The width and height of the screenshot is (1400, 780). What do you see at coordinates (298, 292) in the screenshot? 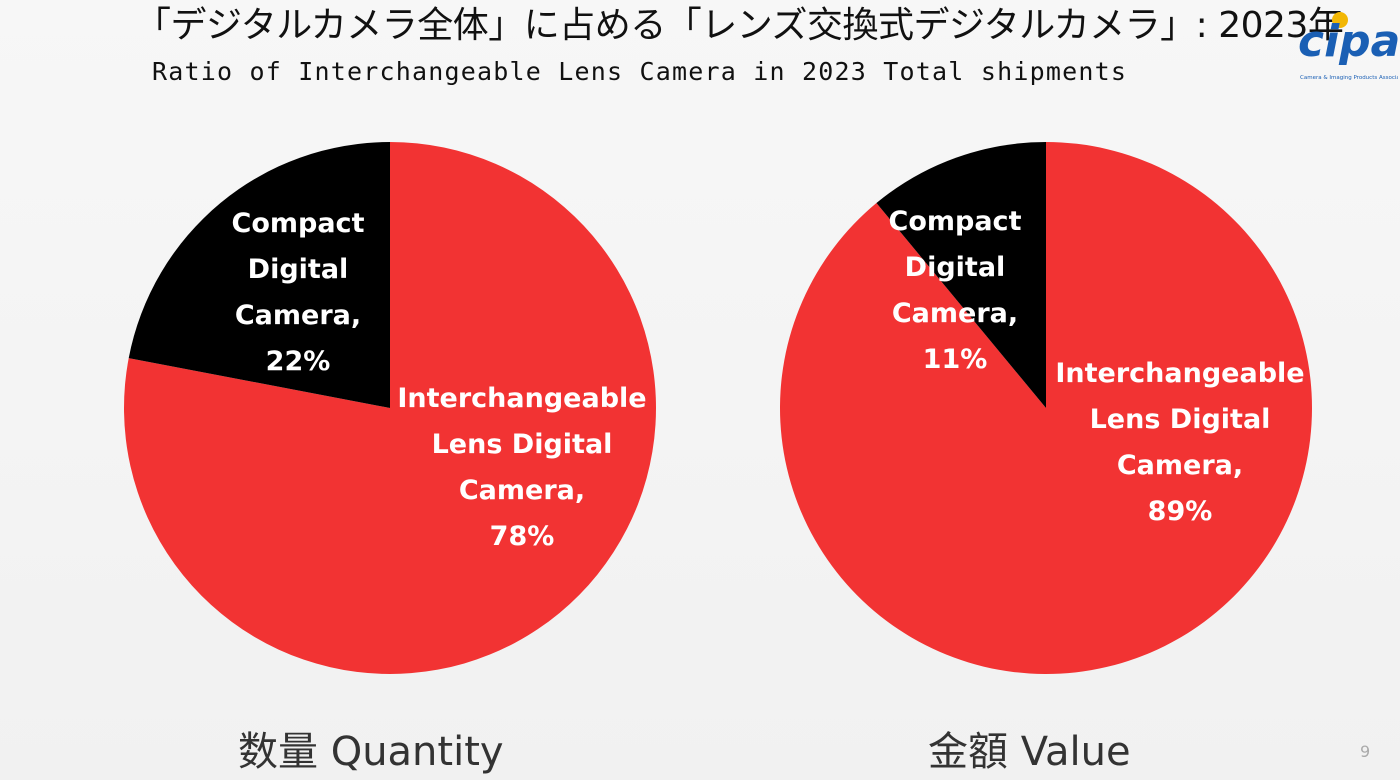
I see `pie-slice-label-compact: Compact Digital Camera, 22%` at bounding box center [298, 292].